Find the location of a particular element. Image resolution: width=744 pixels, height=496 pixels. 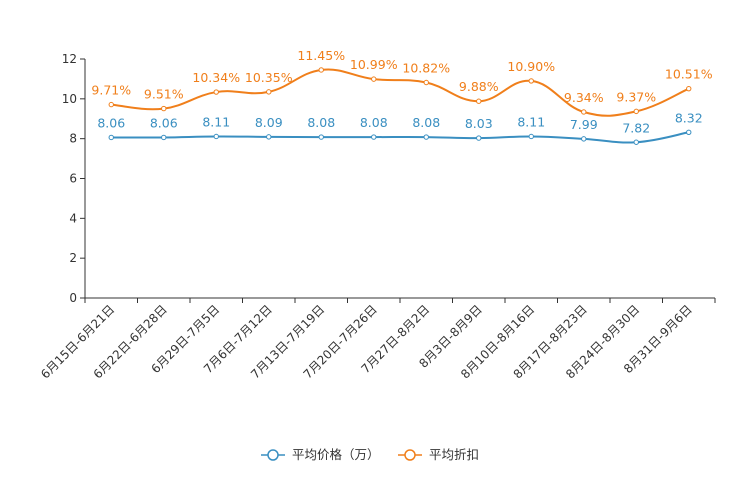

series-price-data-label: 8.32 is located at coordinates (689, 117).